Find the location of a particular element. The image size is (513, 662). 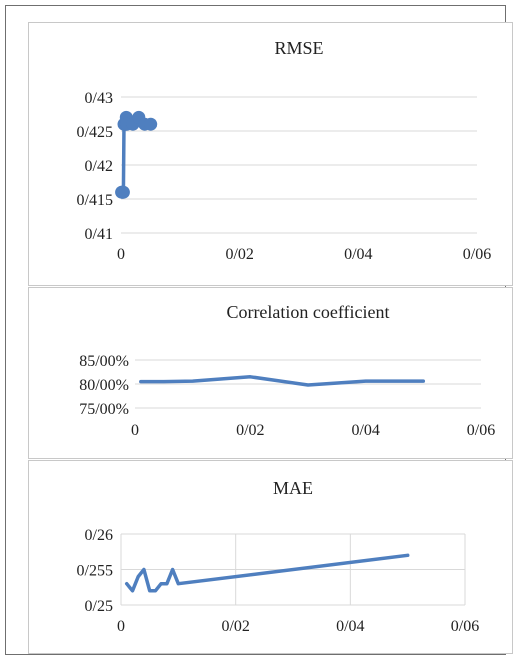

rmse-y-tick-label: 0/42 is located at coordinates (99, 166).